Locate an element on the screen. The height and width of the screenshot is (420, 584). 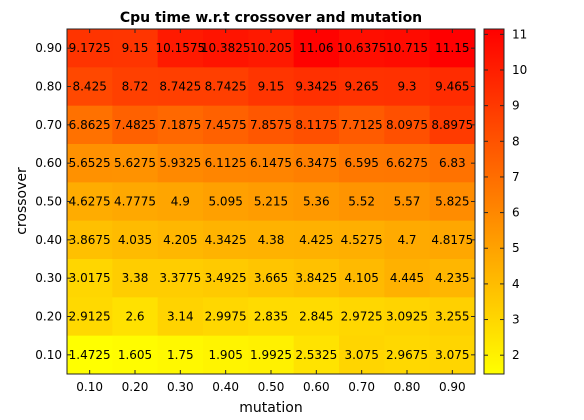
cell-value-label: 5.36 is located at coordinates (316, 202).